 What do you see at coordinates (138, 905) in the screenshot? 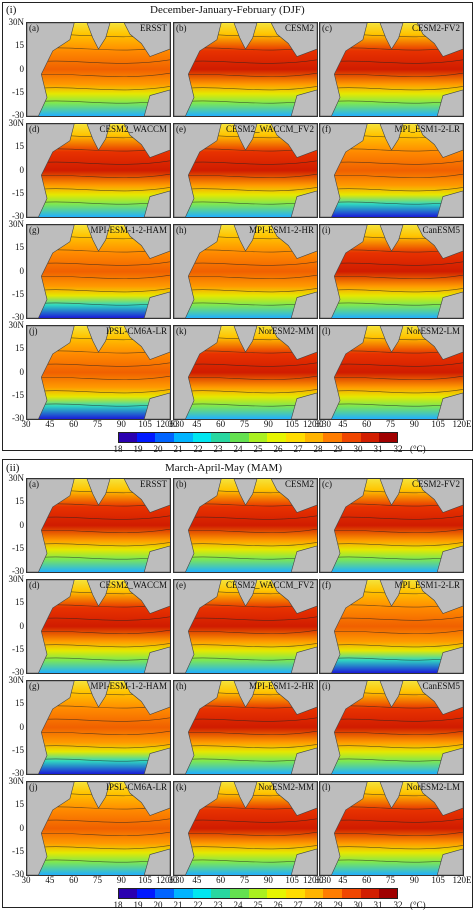
I see `colorbar-tick-label: 19` at bounding box center [138, 905].